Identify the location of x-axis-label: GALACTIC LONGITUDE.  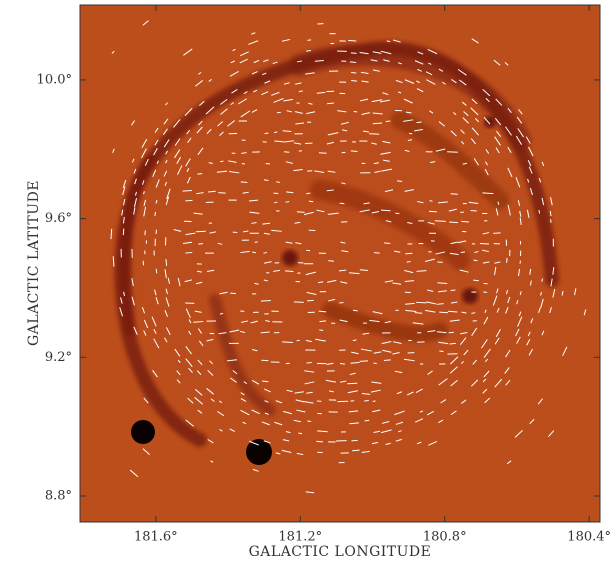
(340, 552).